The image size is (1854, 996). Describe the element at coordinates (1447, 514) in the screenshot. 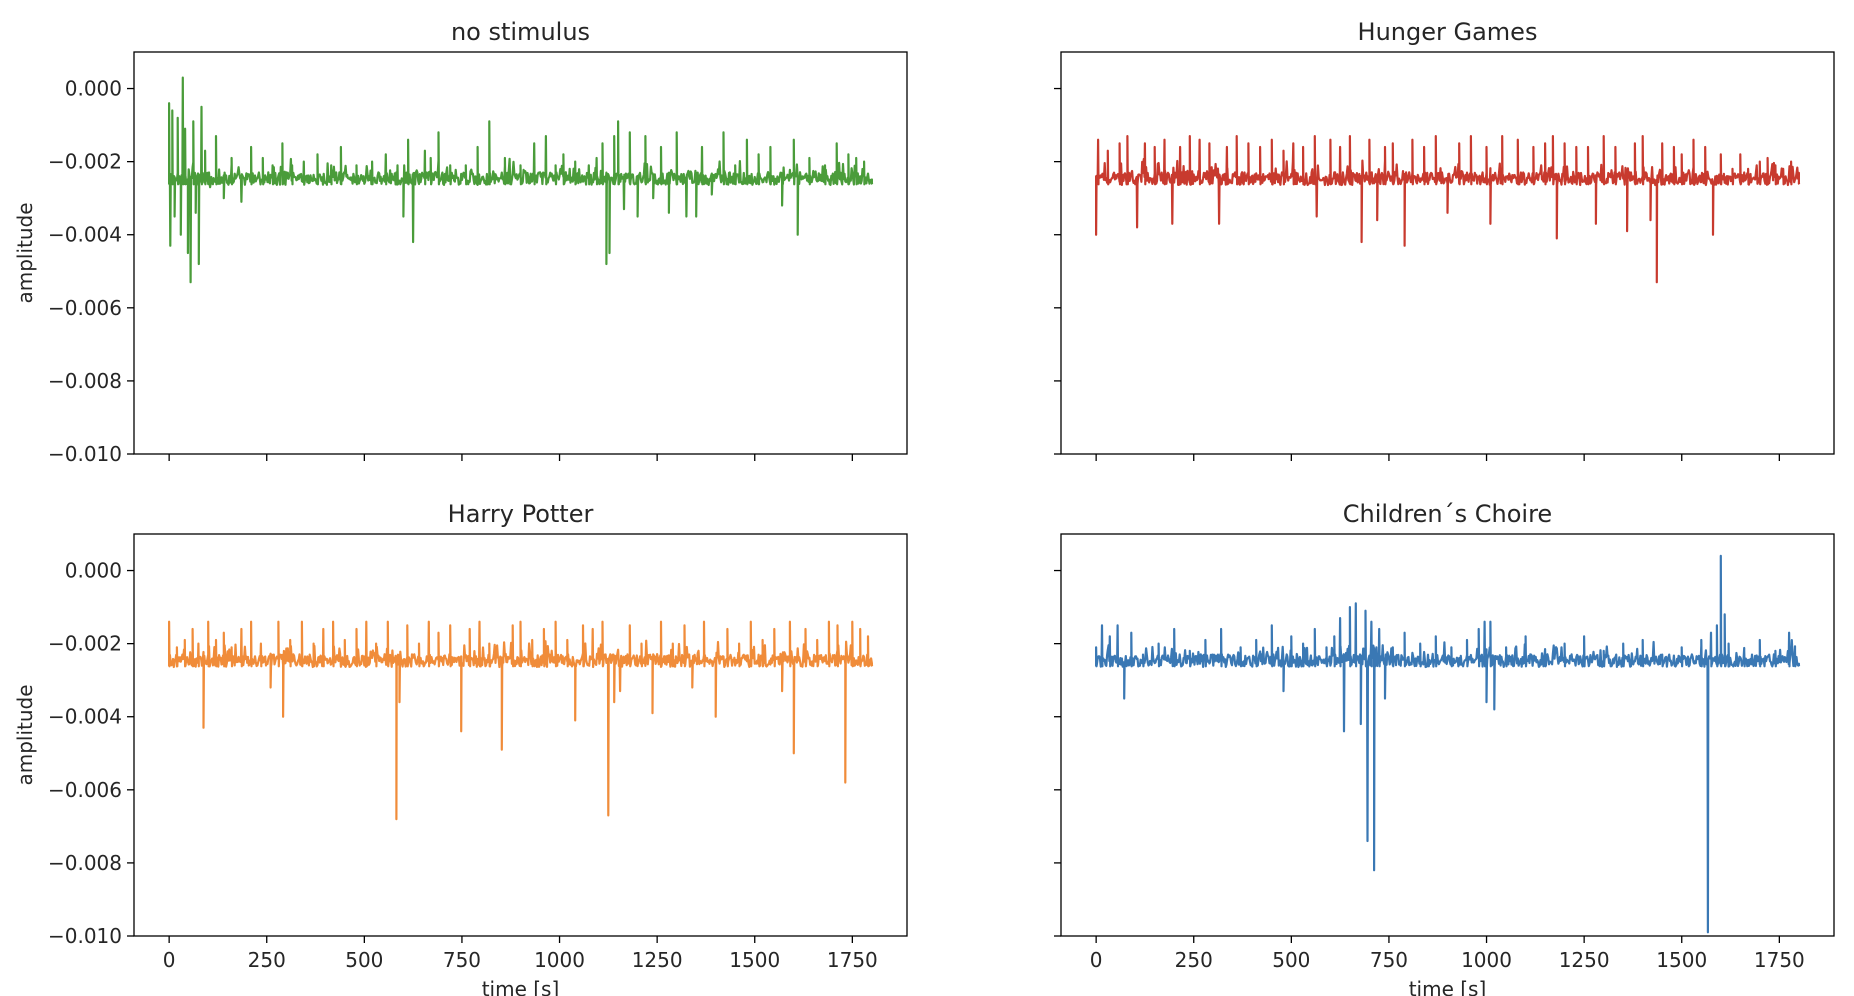

I see `subplot-title: Children´s Choire` at that location.